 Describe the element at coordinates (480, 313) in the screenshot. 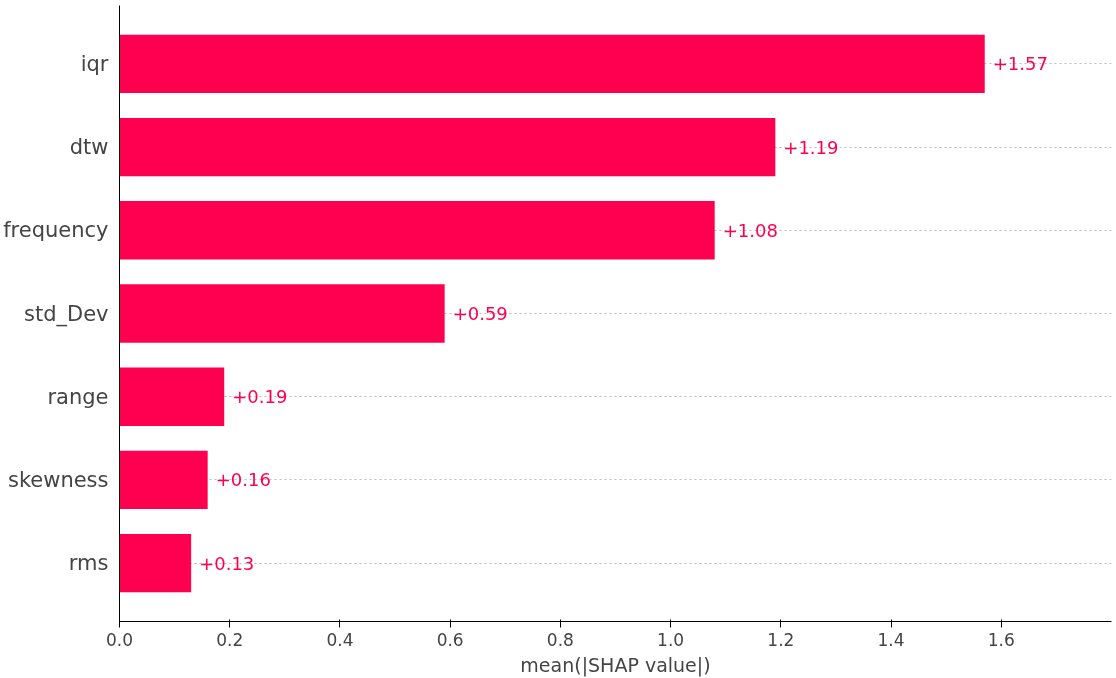

I see `data-label: +0.59` at that location.